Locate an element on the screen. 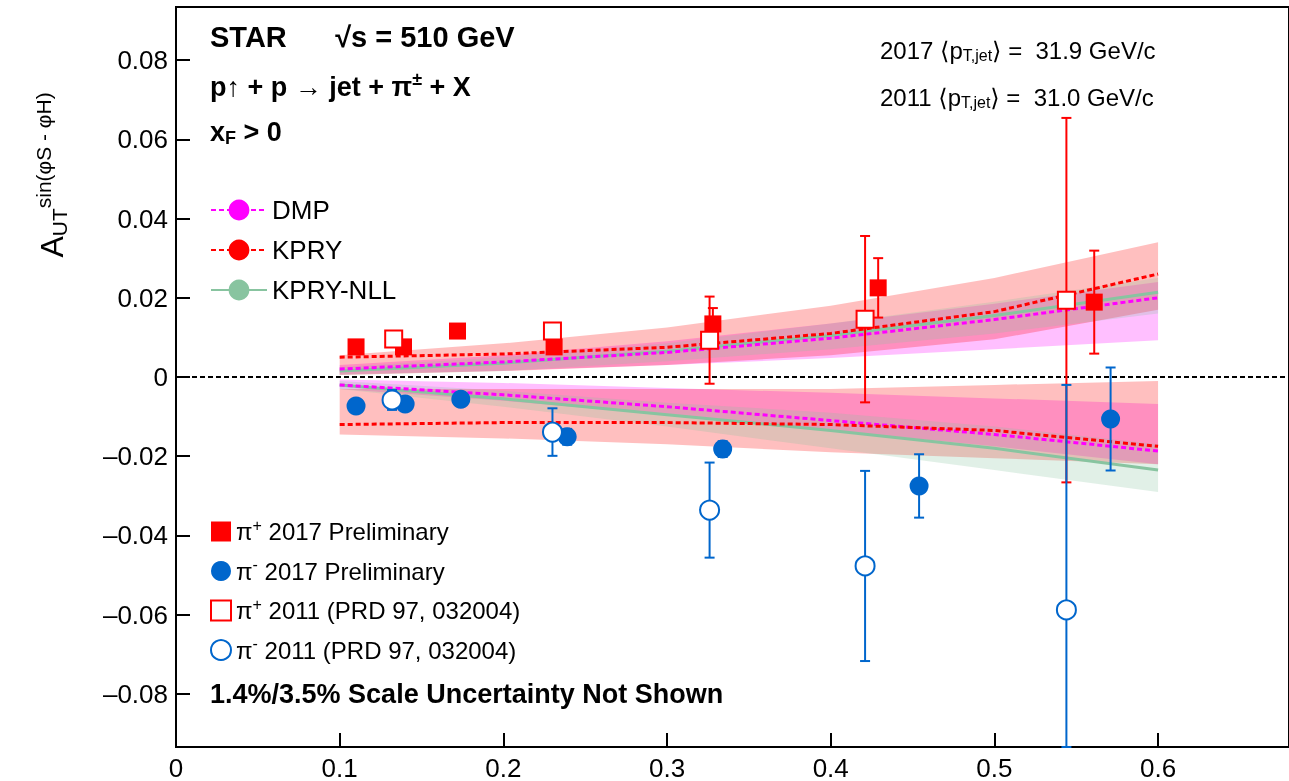 This screenshot has height=781, width=1289. y-tick-label: 0.04 is located at coordinates (142, 218).